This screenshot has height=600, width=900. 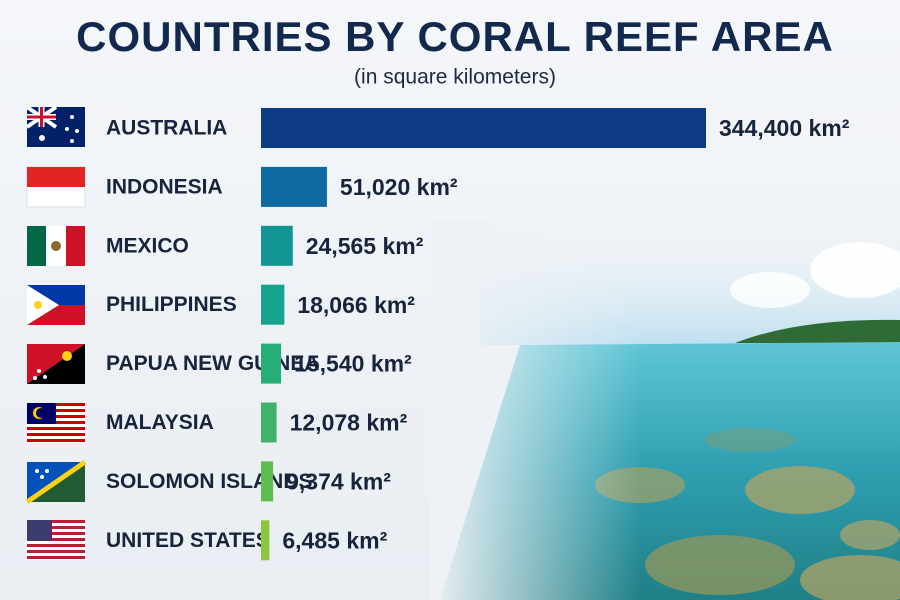 I want to click on chart-title: COUNTRIES BY CORAL REEF AREA, so click(x=455, y=36).